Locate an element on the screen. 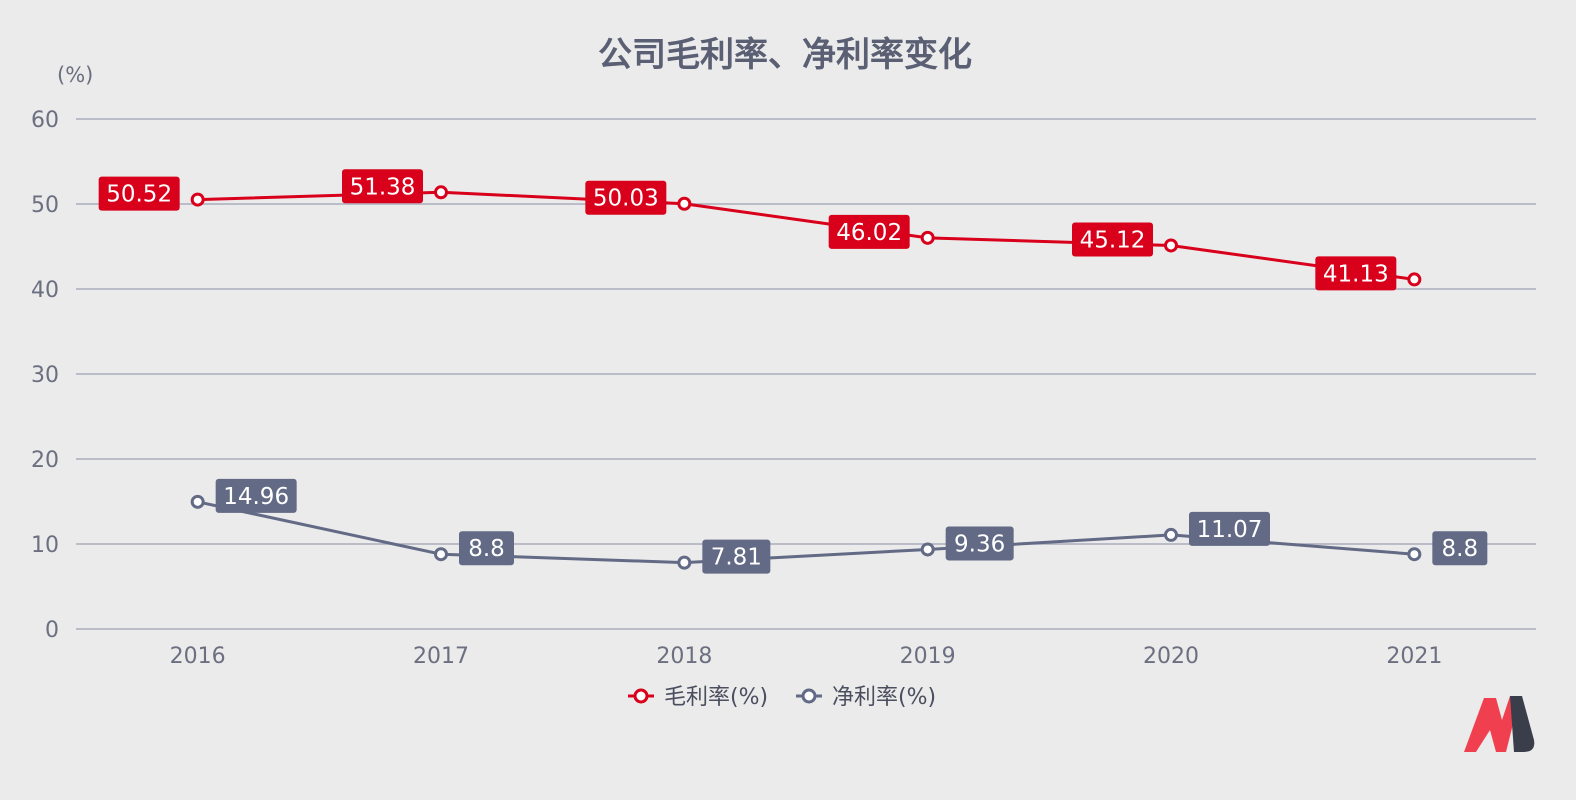 This screenshot has width=1576, height=800. data-label-text: 51.38 is located at coordinates (383, 187).